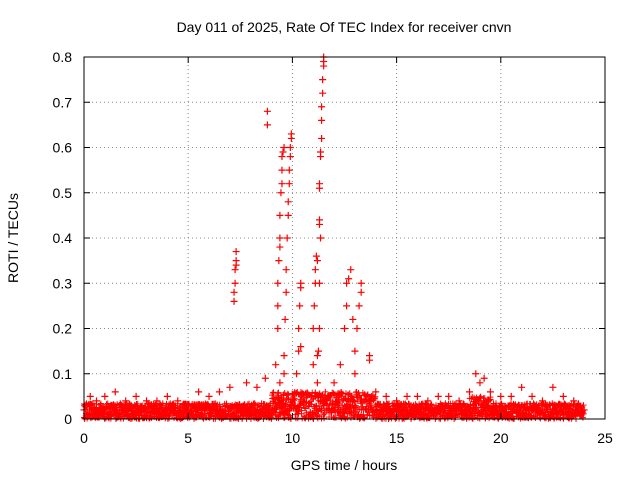 This screenshot has height=480, width=640. Describe the element at coordinates (63, 148) in the screenshot. I see `y-tick-label: 0.6` at that location.